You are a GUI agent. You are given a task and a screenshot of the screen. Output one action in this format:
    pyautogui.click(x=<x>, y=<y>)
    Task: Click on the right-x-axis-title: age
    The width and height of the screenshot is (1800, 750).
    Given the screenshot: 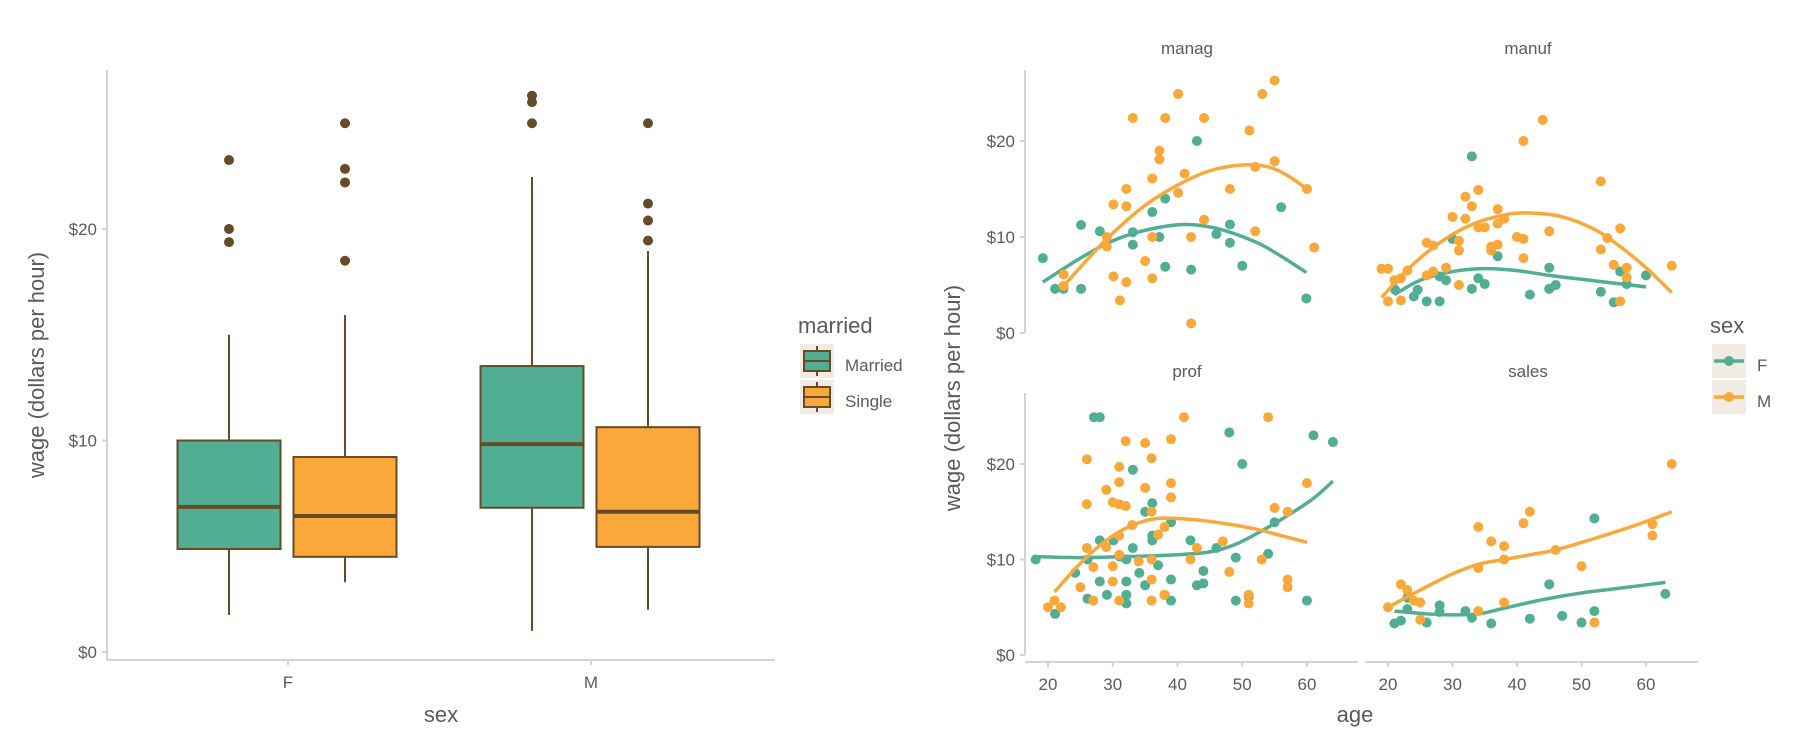 What is the action you would take?
    pyautogui.click(x=1355, y=714)
    